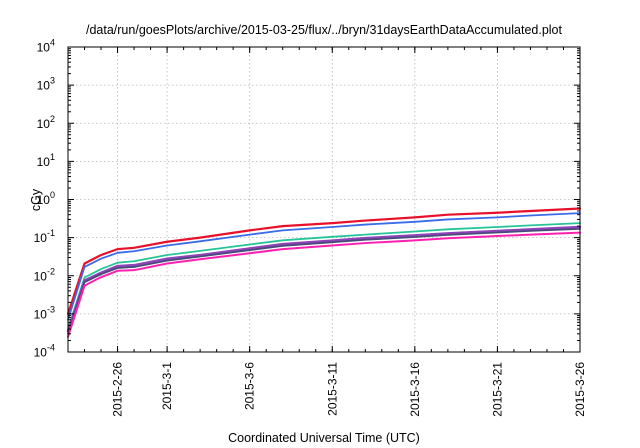  What do you see at coordinates (36, 199) in the screenshot?
I see `y-axis-title: cGy` at bounding box center [36, 199].